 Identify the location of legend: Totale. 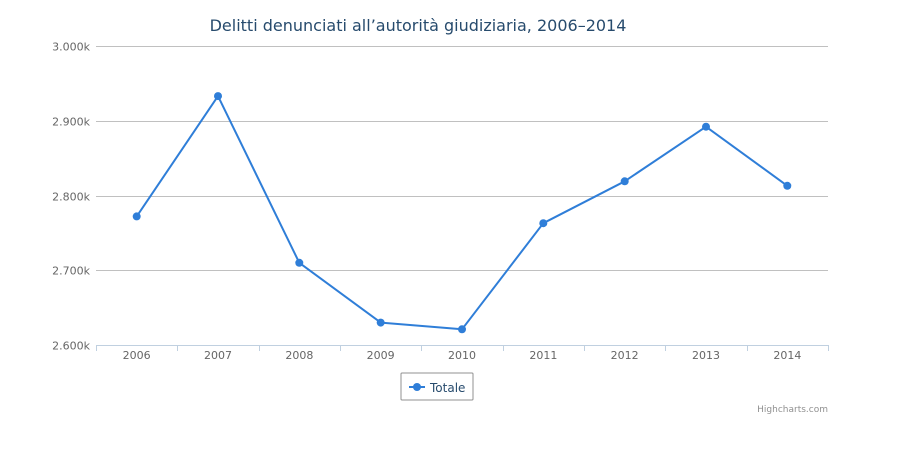
(437, 386).